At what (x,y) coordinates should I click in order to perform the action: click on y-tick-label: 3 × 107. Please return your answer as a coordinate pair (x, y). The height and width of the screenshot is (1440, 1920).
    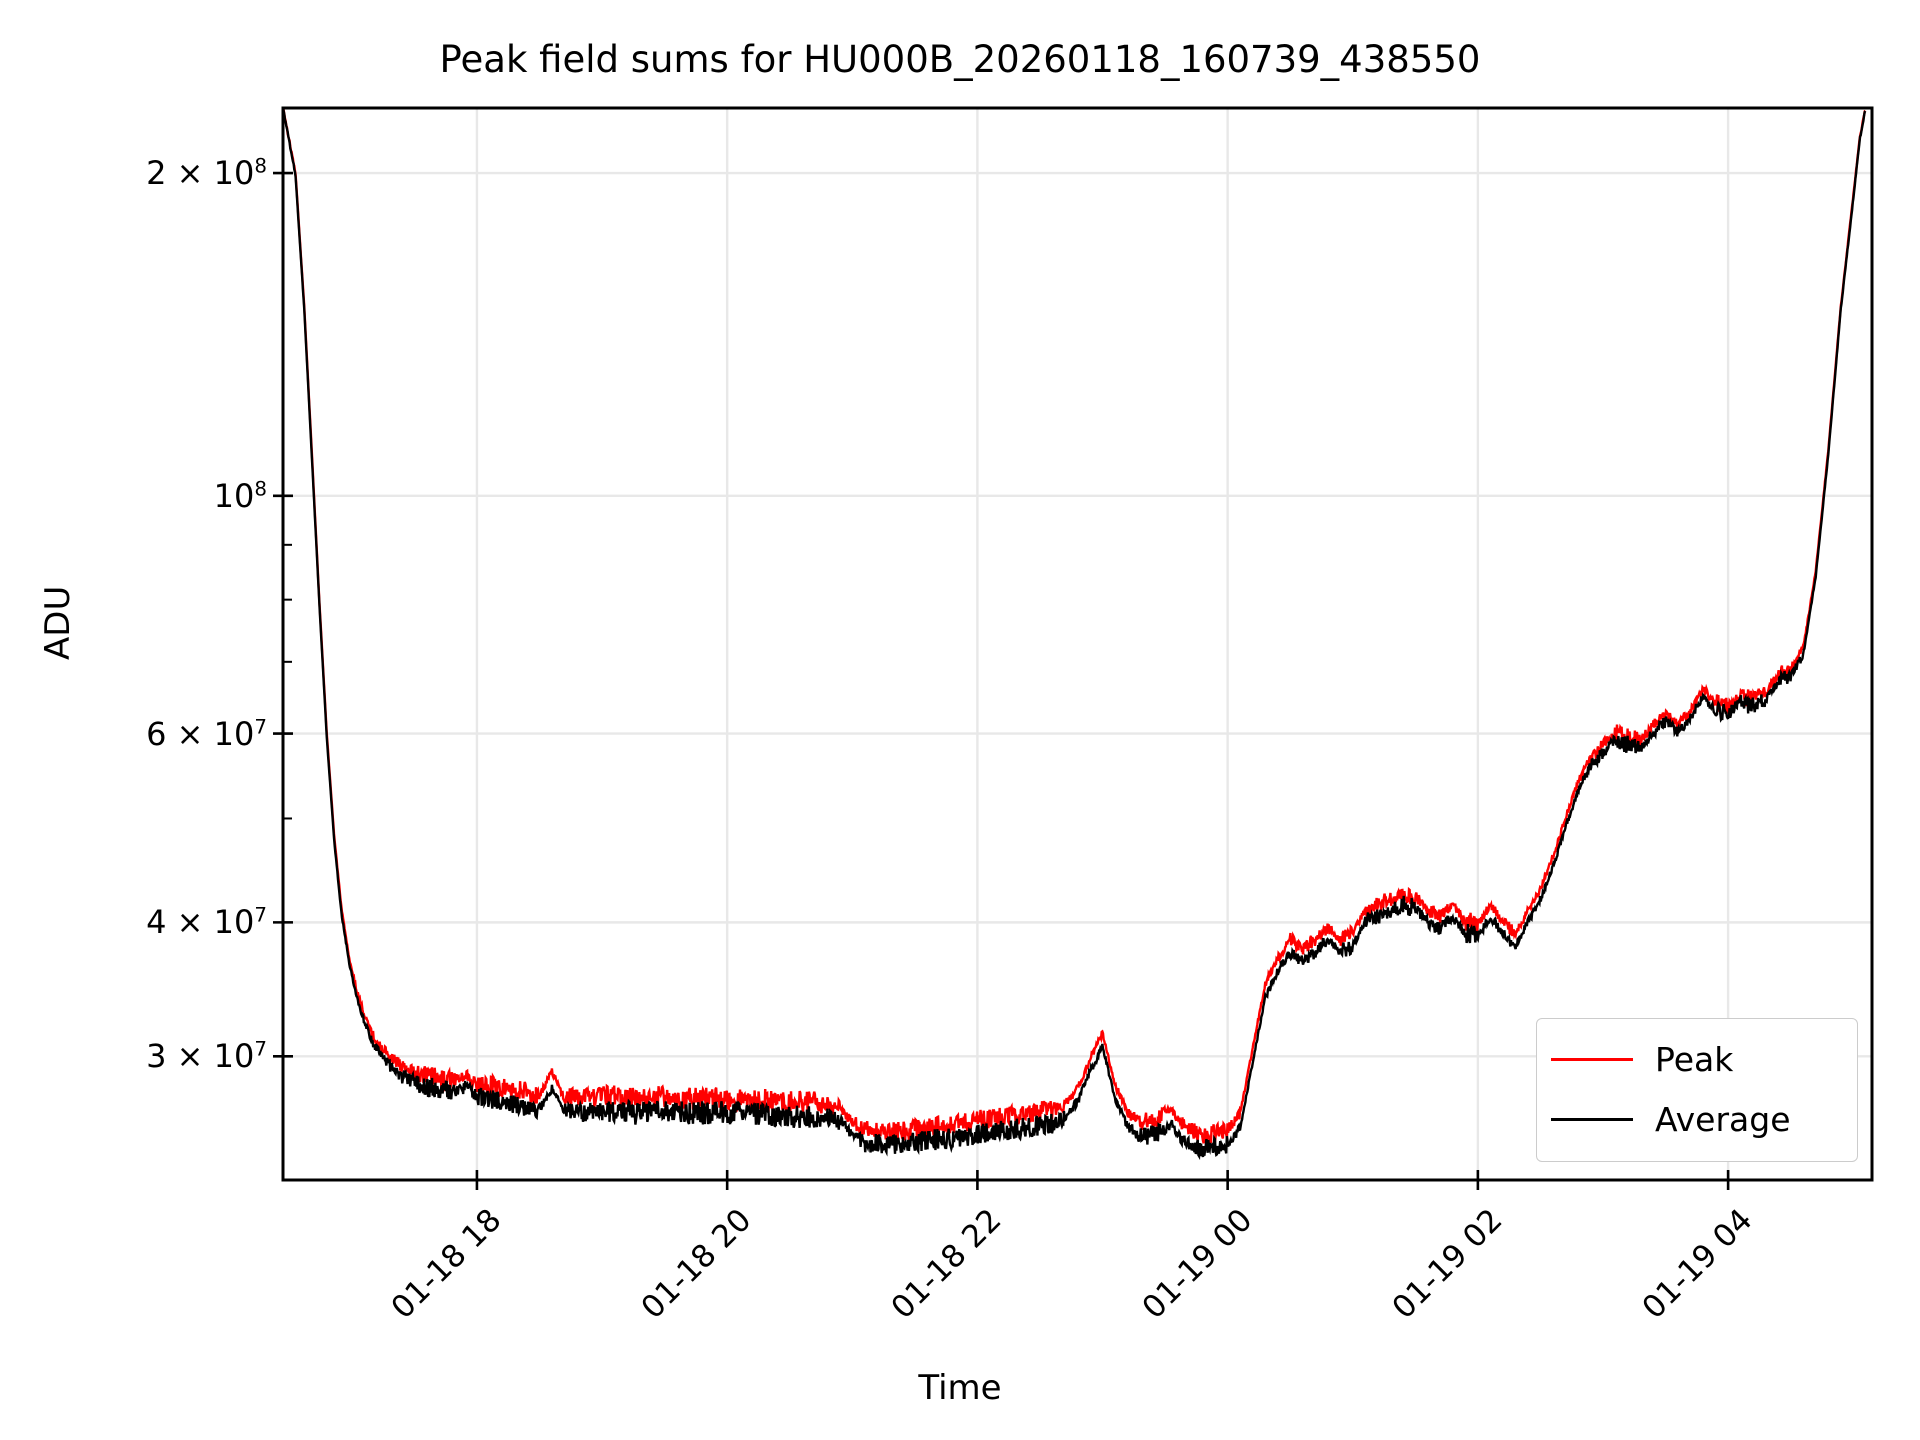
    Looking at the image, I should click on (206, 1056).